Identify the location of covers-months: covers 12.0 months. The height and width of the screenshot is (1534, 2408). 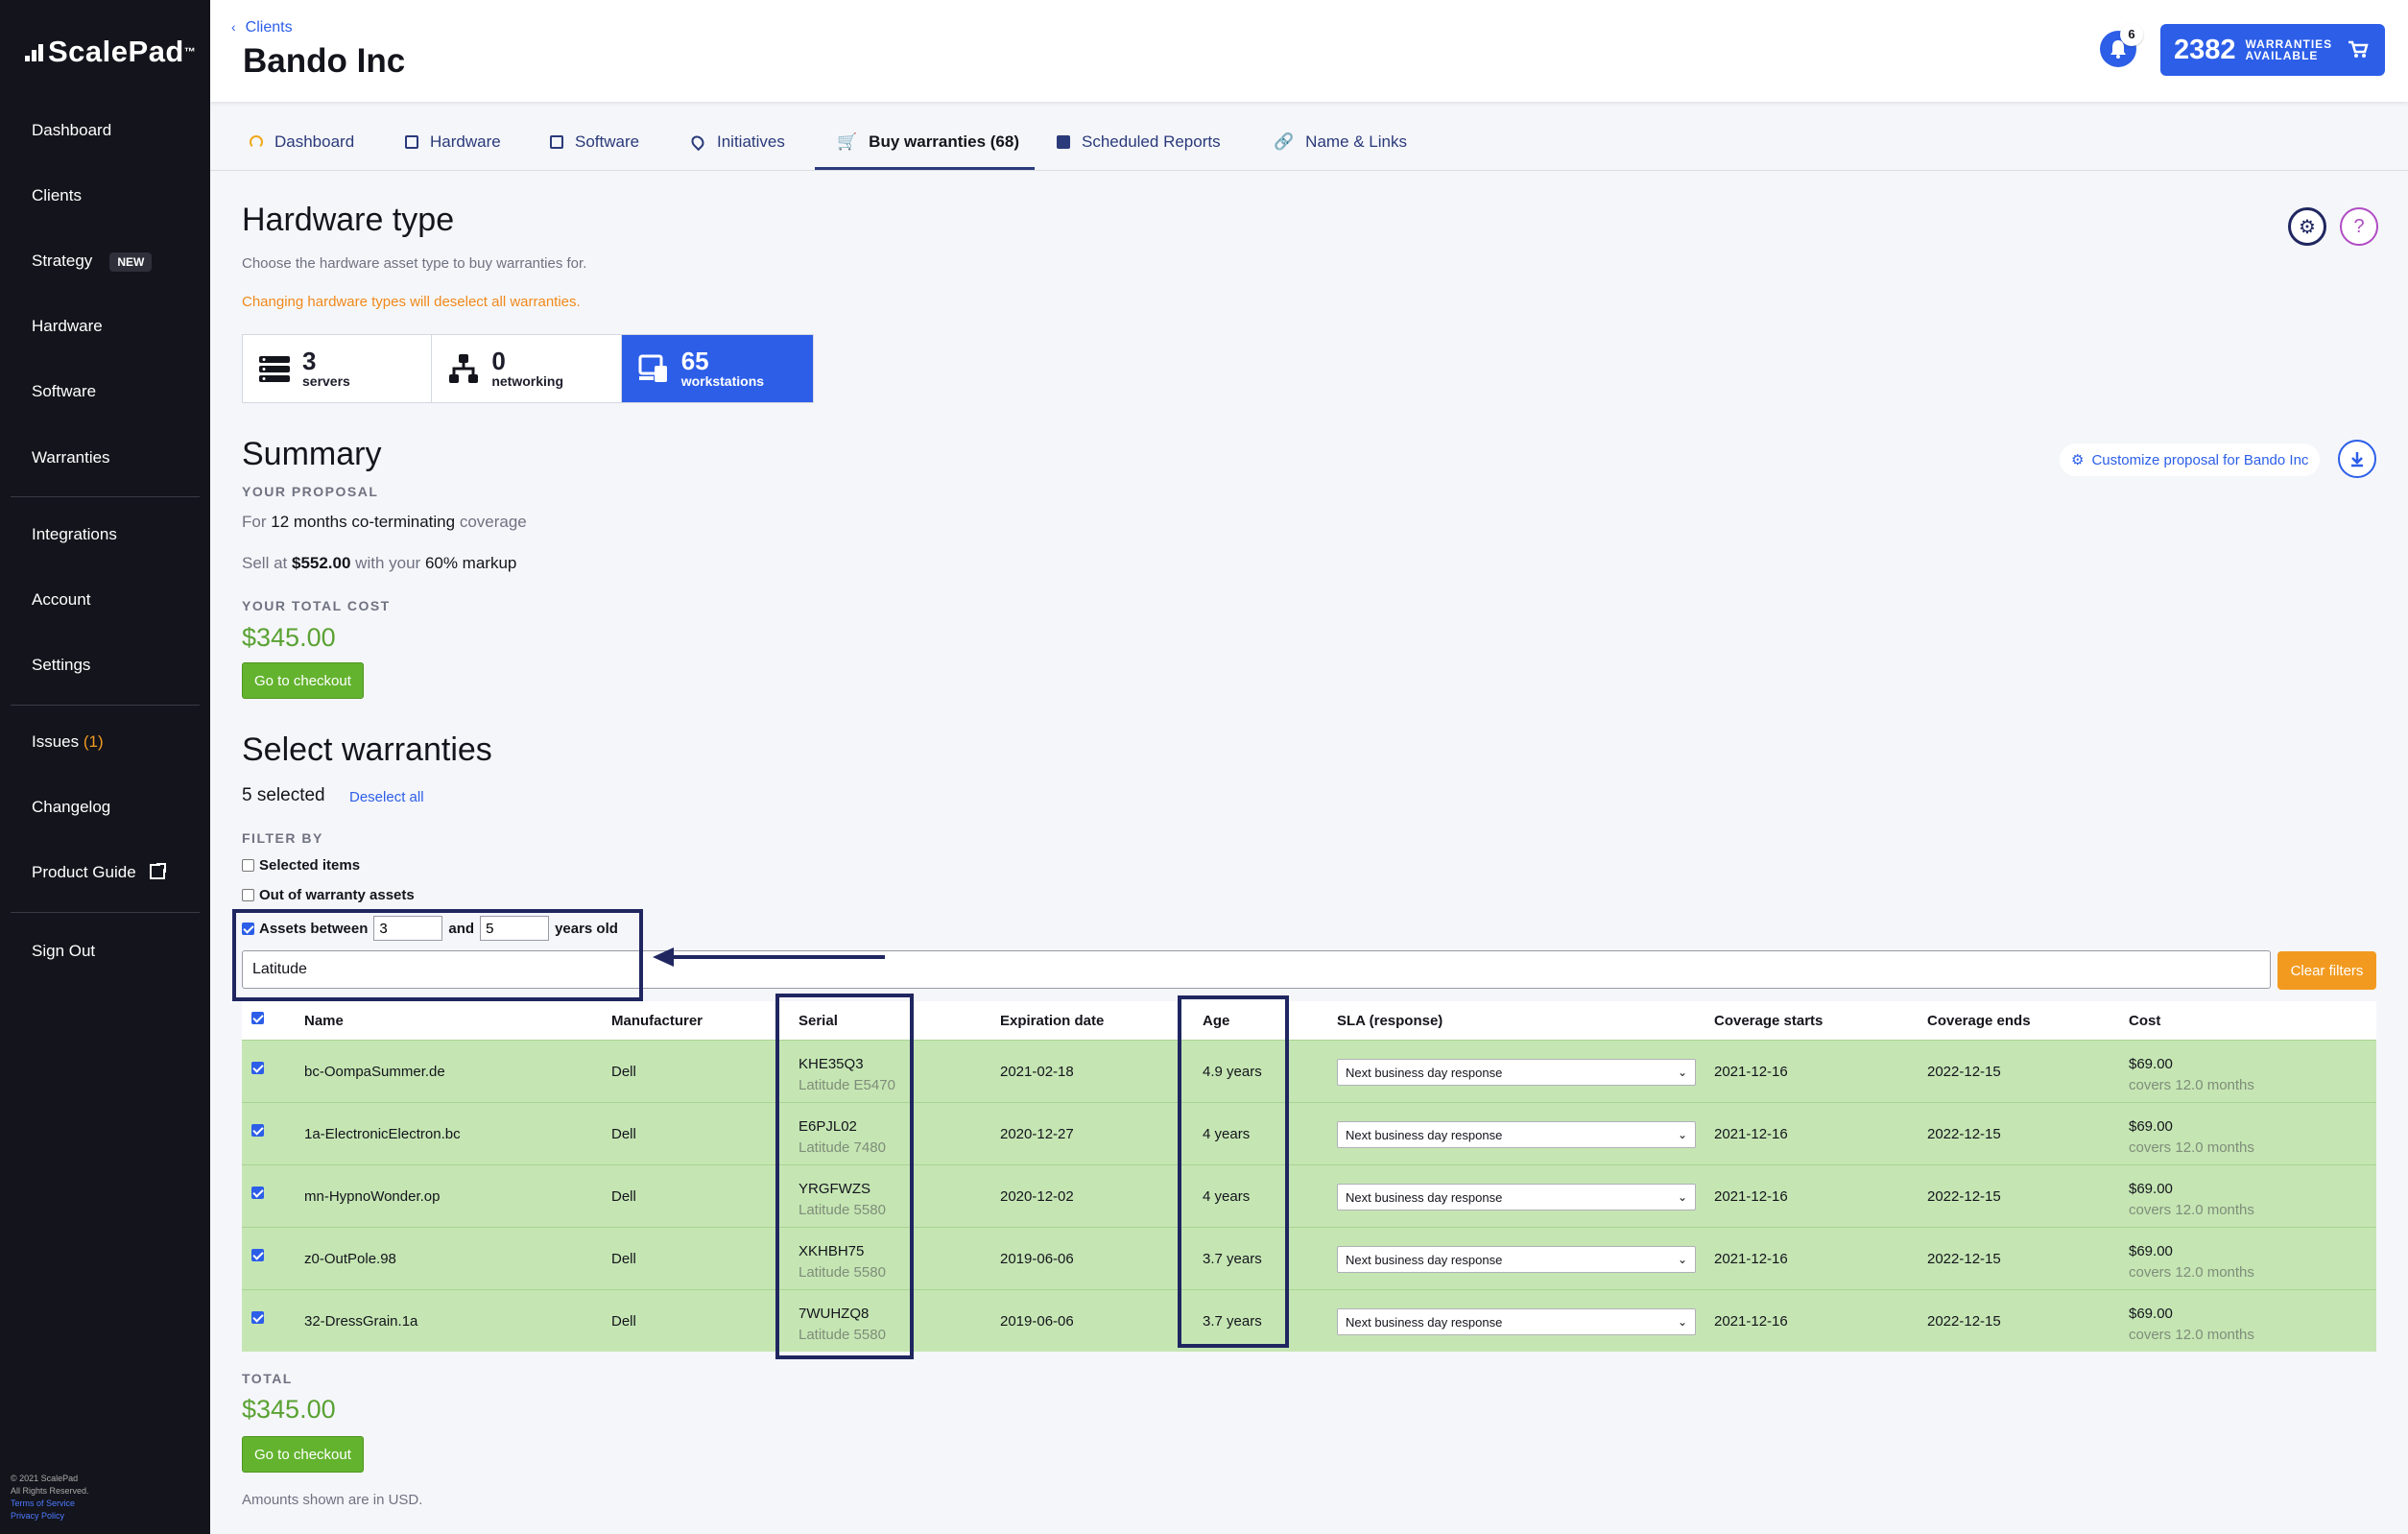
(2191, 1272).